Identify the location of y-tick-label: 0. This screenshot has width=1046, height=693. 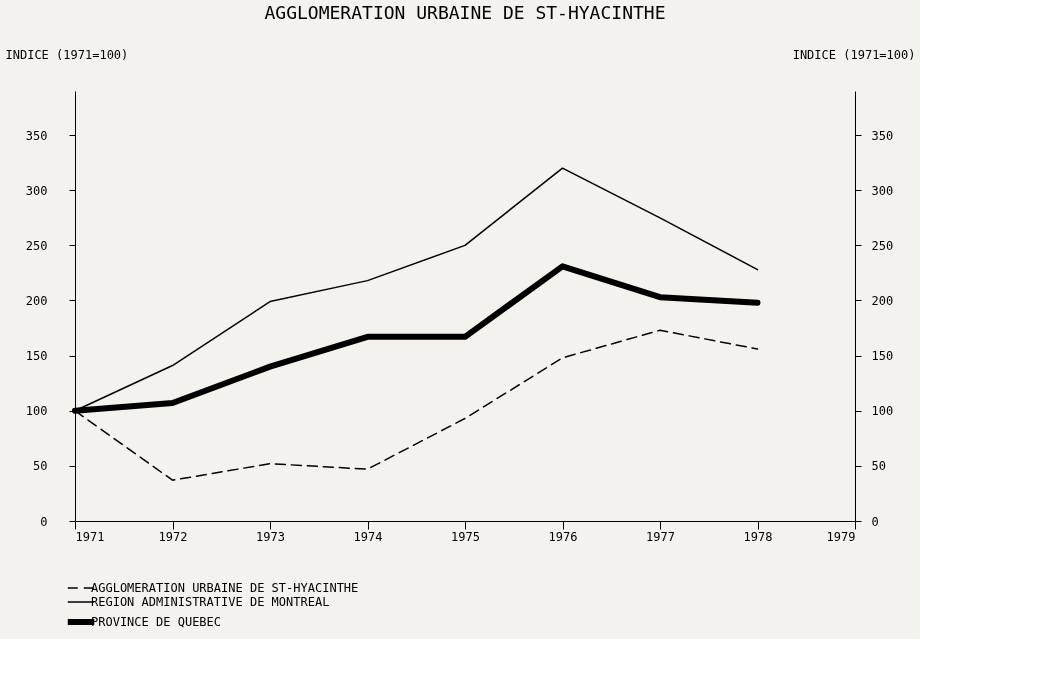
(44, 521).